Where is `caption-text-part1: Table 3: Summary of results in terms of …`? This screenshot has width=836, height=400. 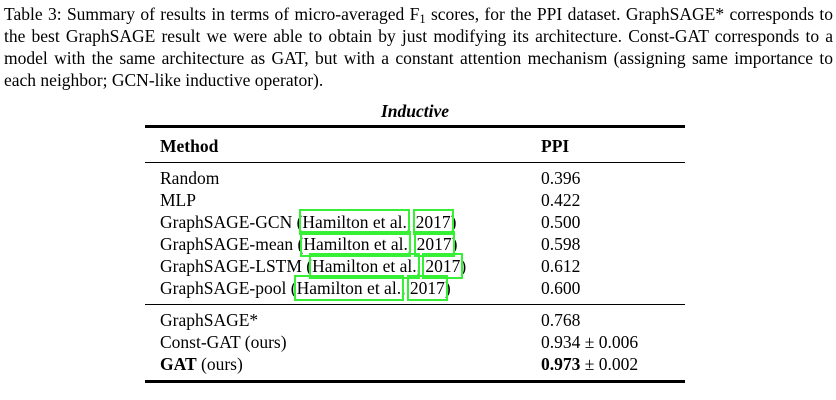
caption-text-part1: Table 3: Summary of results in terms of … is located at coordinates (212, 14).